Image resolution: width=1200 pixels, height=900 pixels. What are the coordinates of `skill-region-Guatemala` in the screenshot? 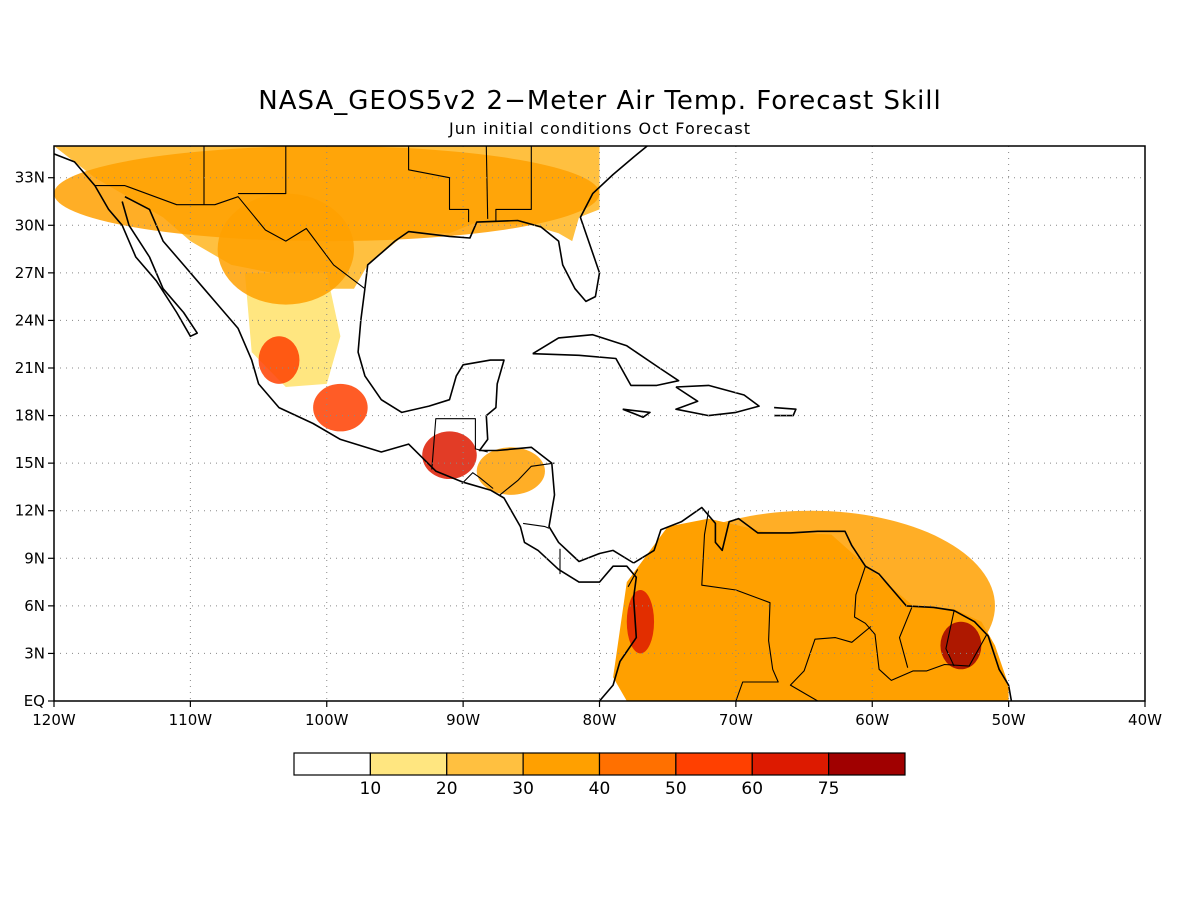 It's located at (449, 455).